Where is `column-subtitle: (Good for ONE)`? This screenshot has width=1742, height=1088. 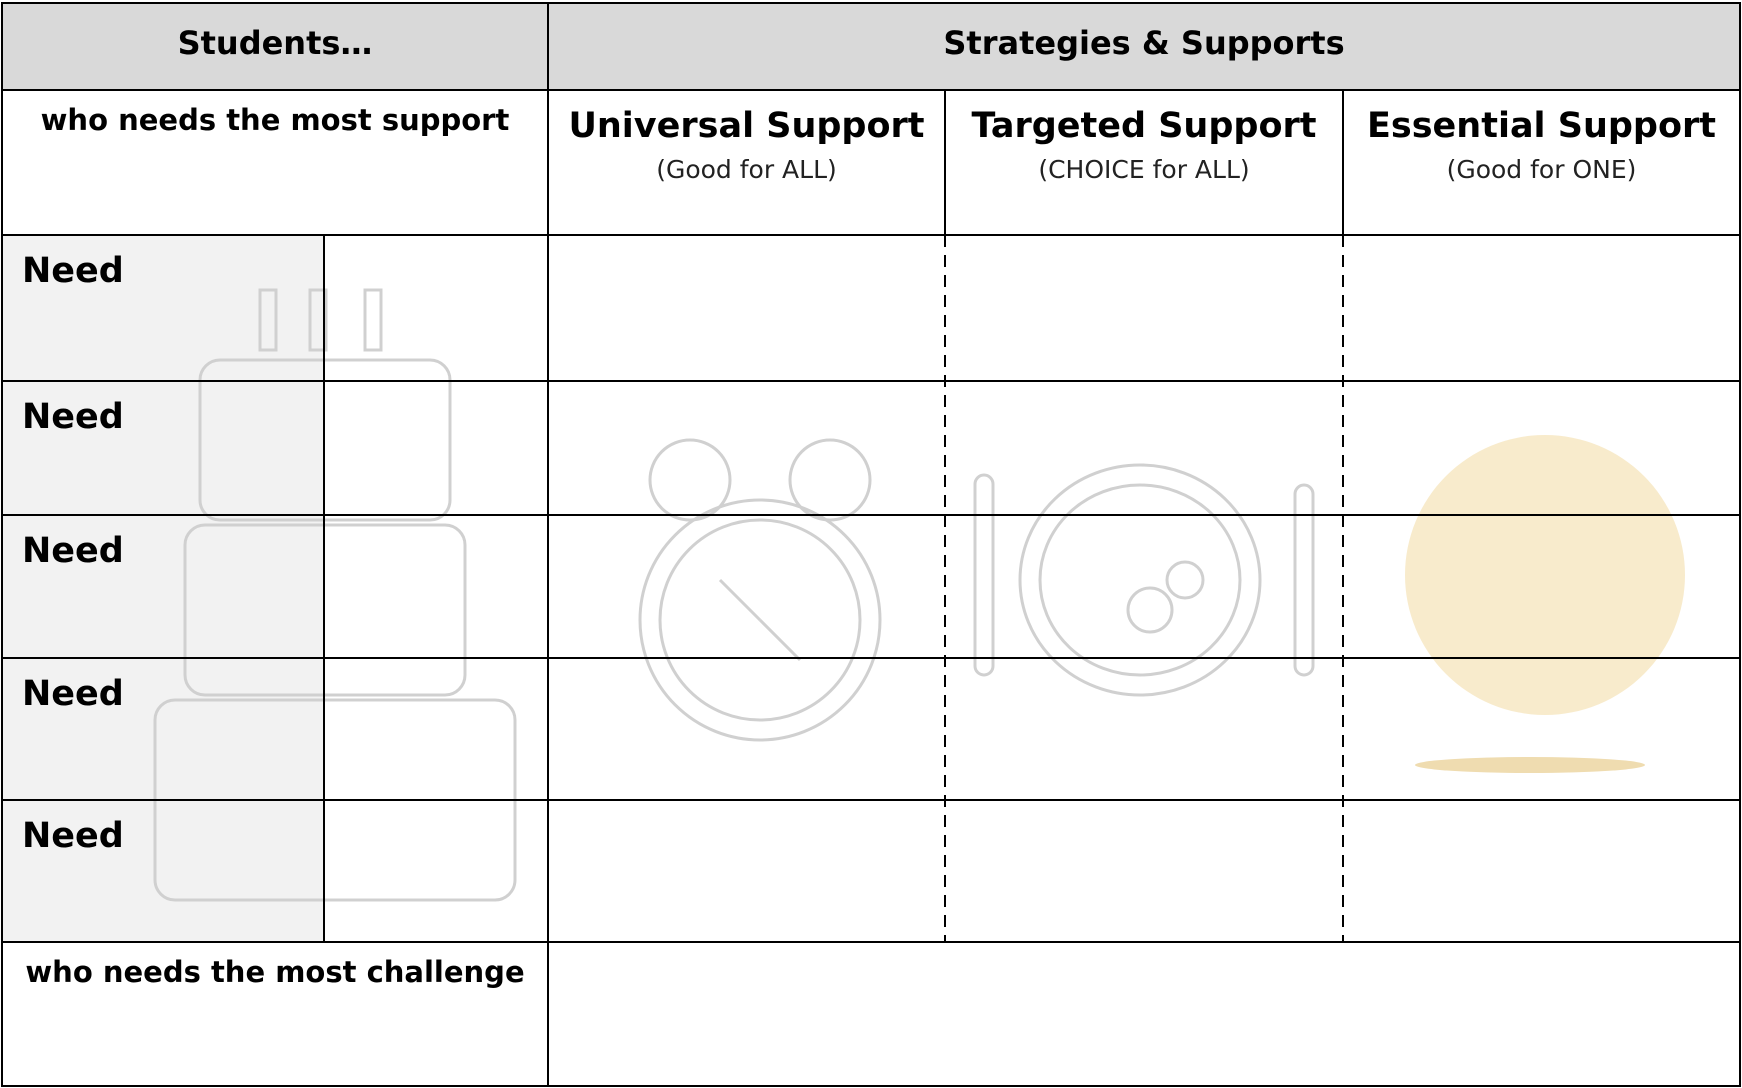
column-subtitle: (Good for ONE) is located at coordinates (1541, 169).